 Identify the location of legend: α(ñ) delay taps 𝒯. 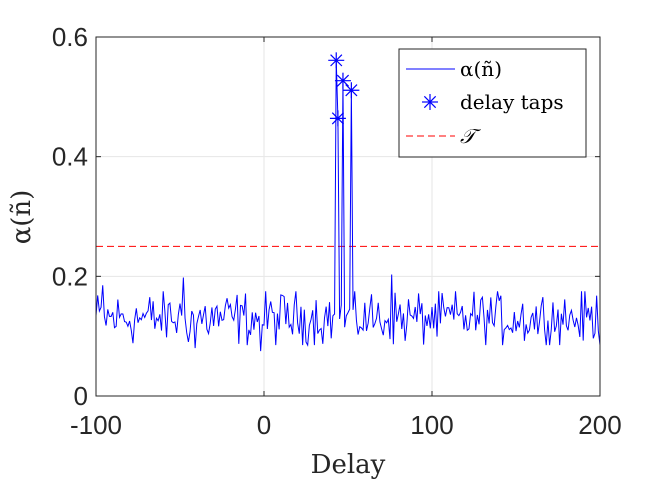
(492, 103).